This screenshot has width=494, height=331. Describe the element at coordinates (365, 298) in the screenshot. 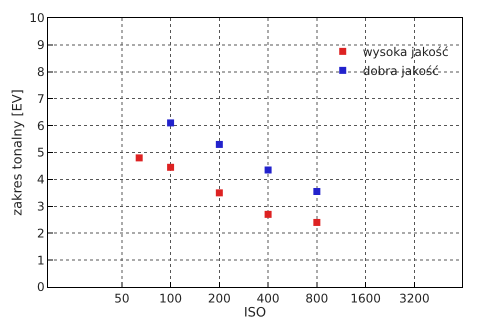

I see `x-tick-label: 1600` at that location.